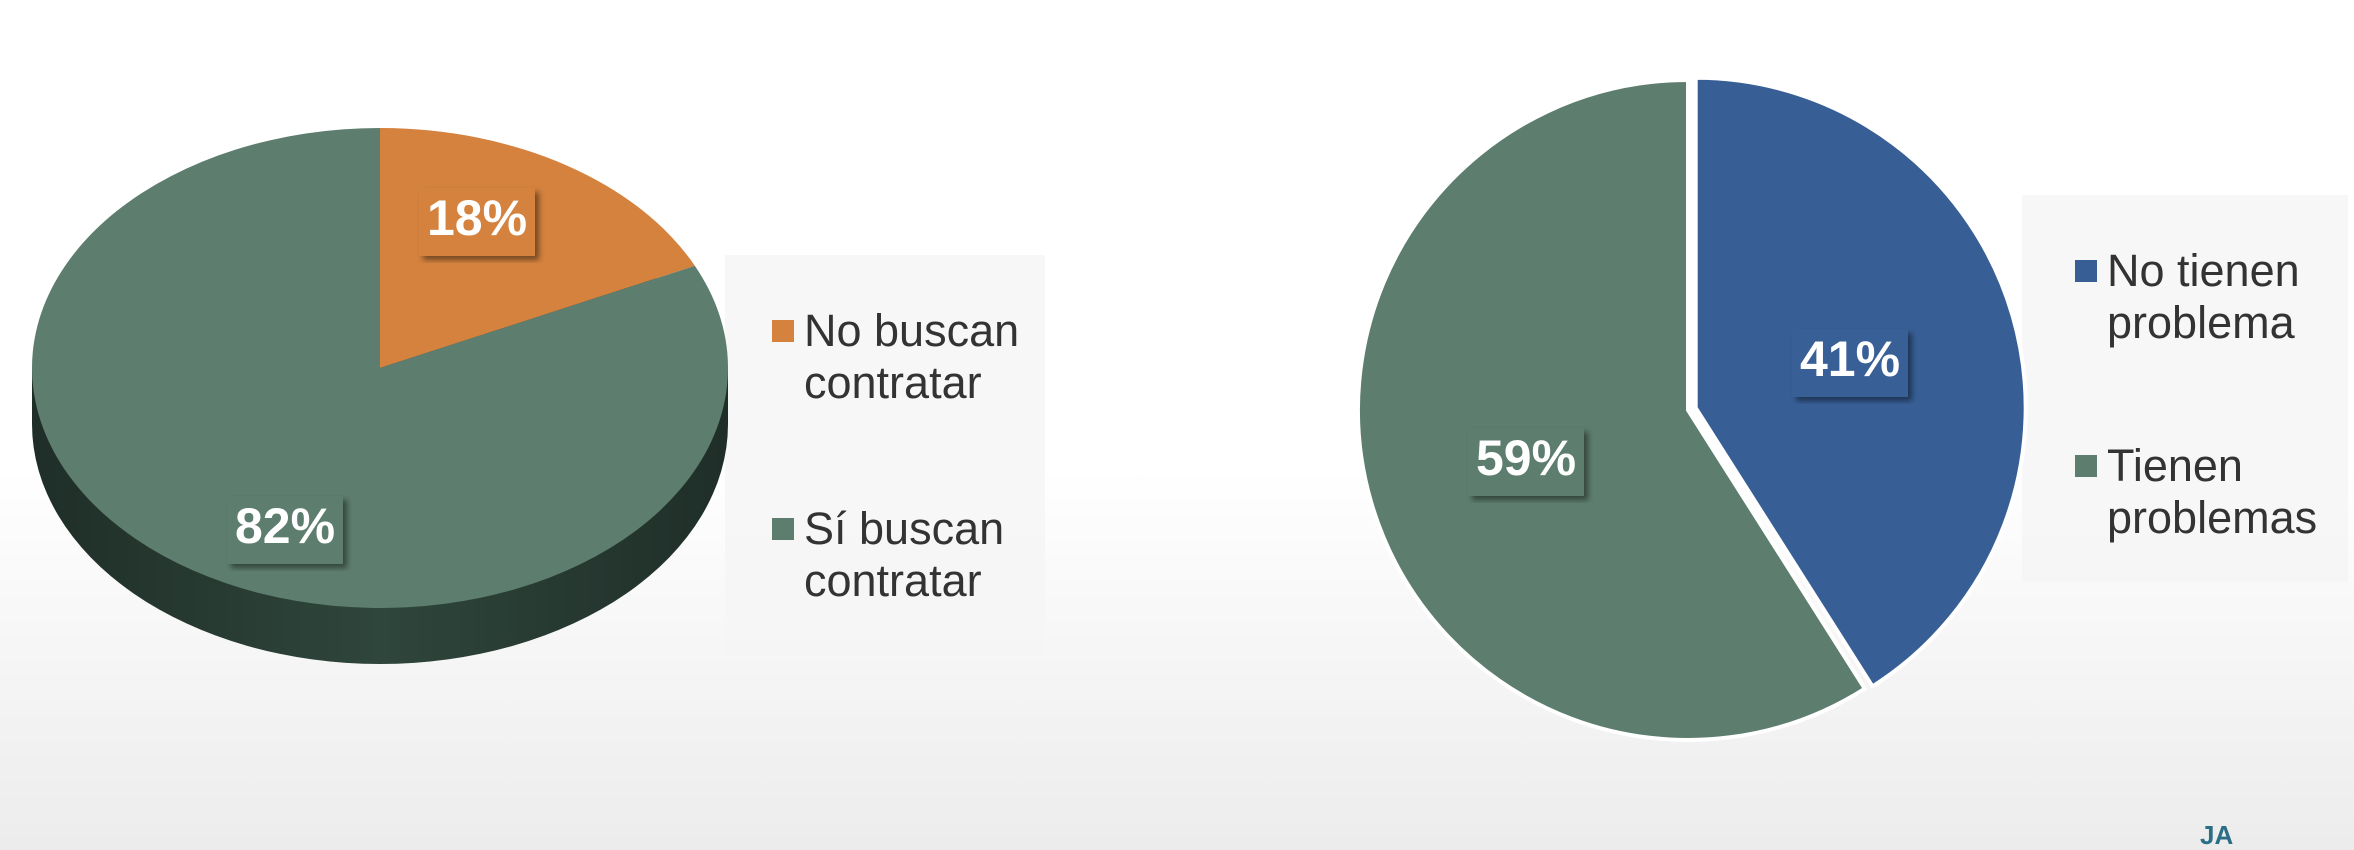  I want to click on data-label: 82%, so click(285, 526).